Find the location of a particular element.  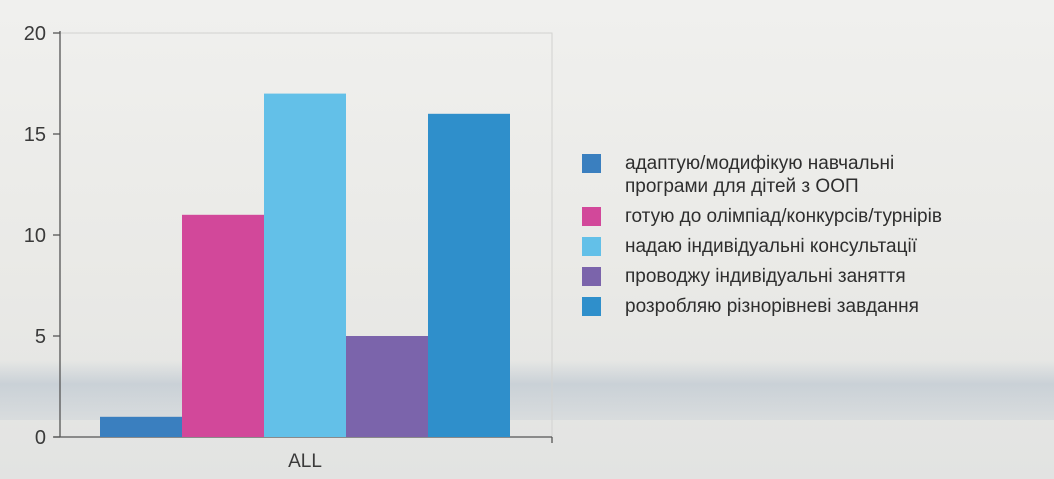

x-category-label: ALL is located at coordinates (305, 461).